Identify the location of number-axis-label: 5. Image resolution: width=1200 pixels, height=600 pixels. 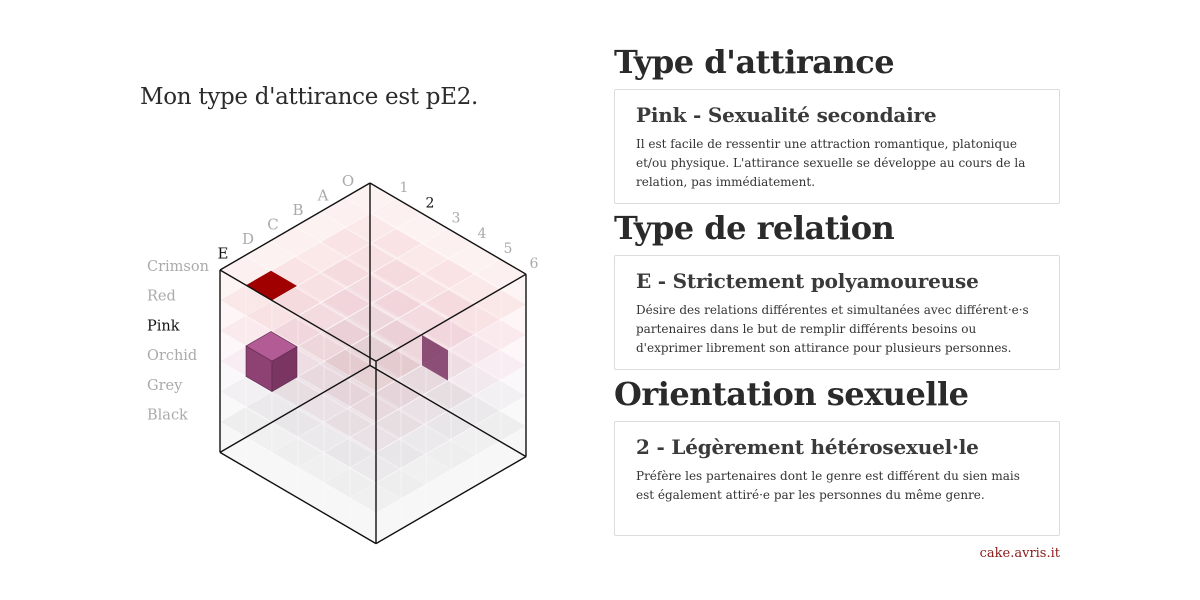
(508, 249).